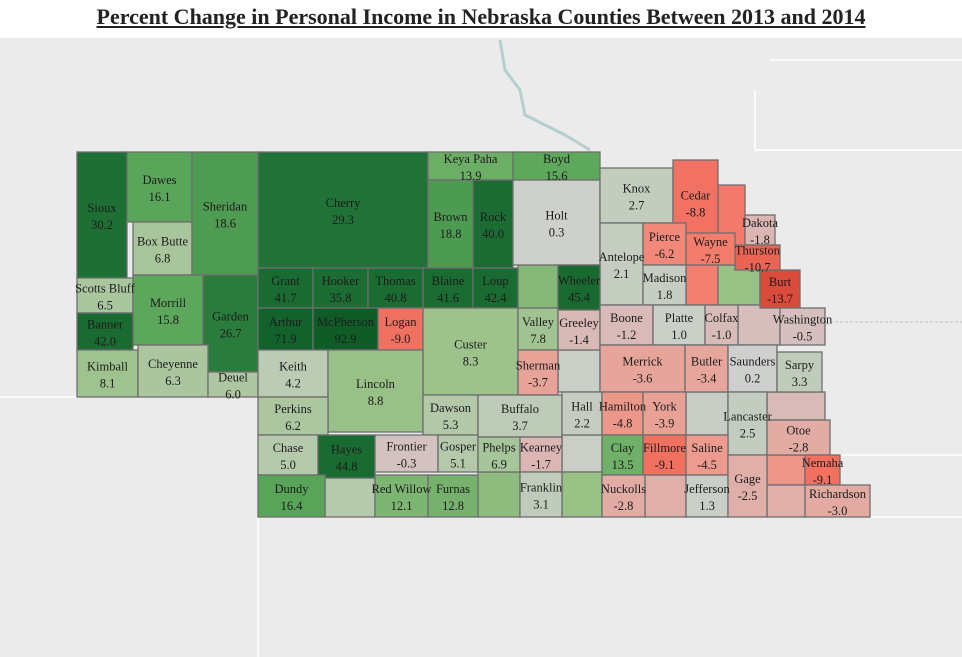  I want to click on county-name-label: McPherson, so click(346, 322).